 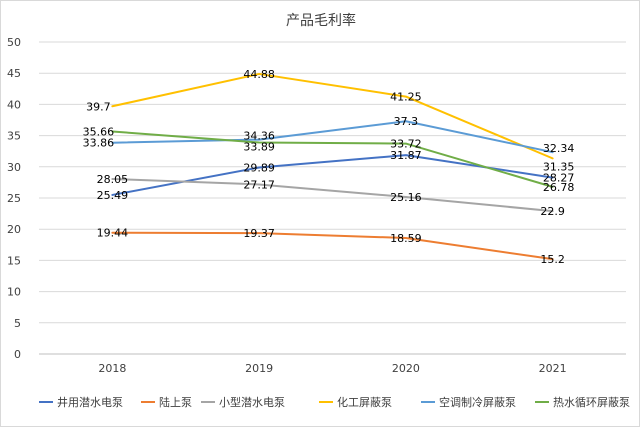 What do you see at coordinates (14, 167) in the screenshot?
I see `y-tick-label: 30` at bounding box center [14, 167].